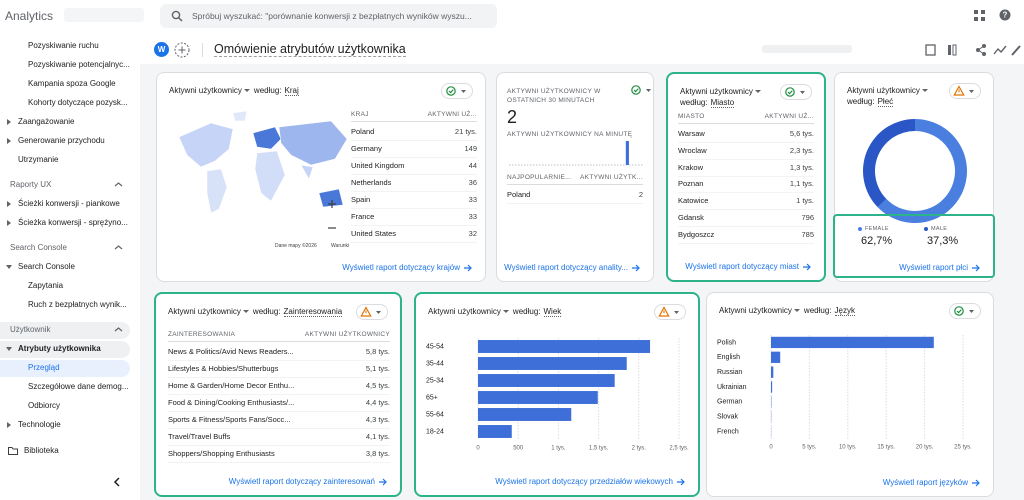 Image resolution: width=1024 pixels, height=500 pixels. Describe the element at coordinates (161, 49) in the screenshot. I see `avatar: W` at that location.